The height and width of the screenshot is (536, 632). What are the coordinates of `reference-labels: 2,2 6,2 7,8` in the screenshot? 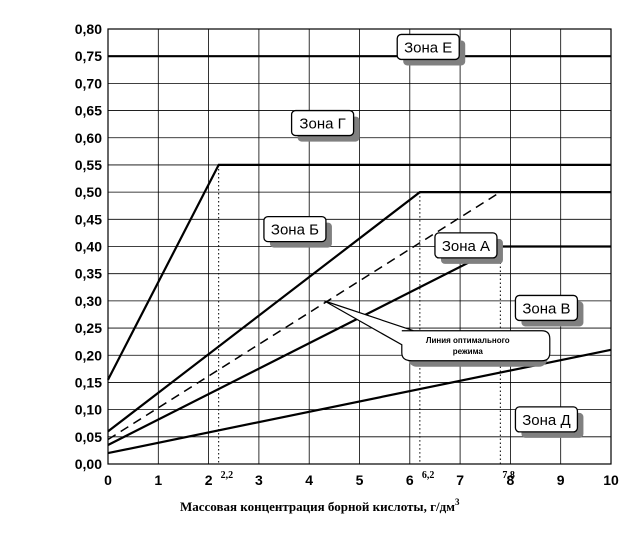 It's located at (368, 475).